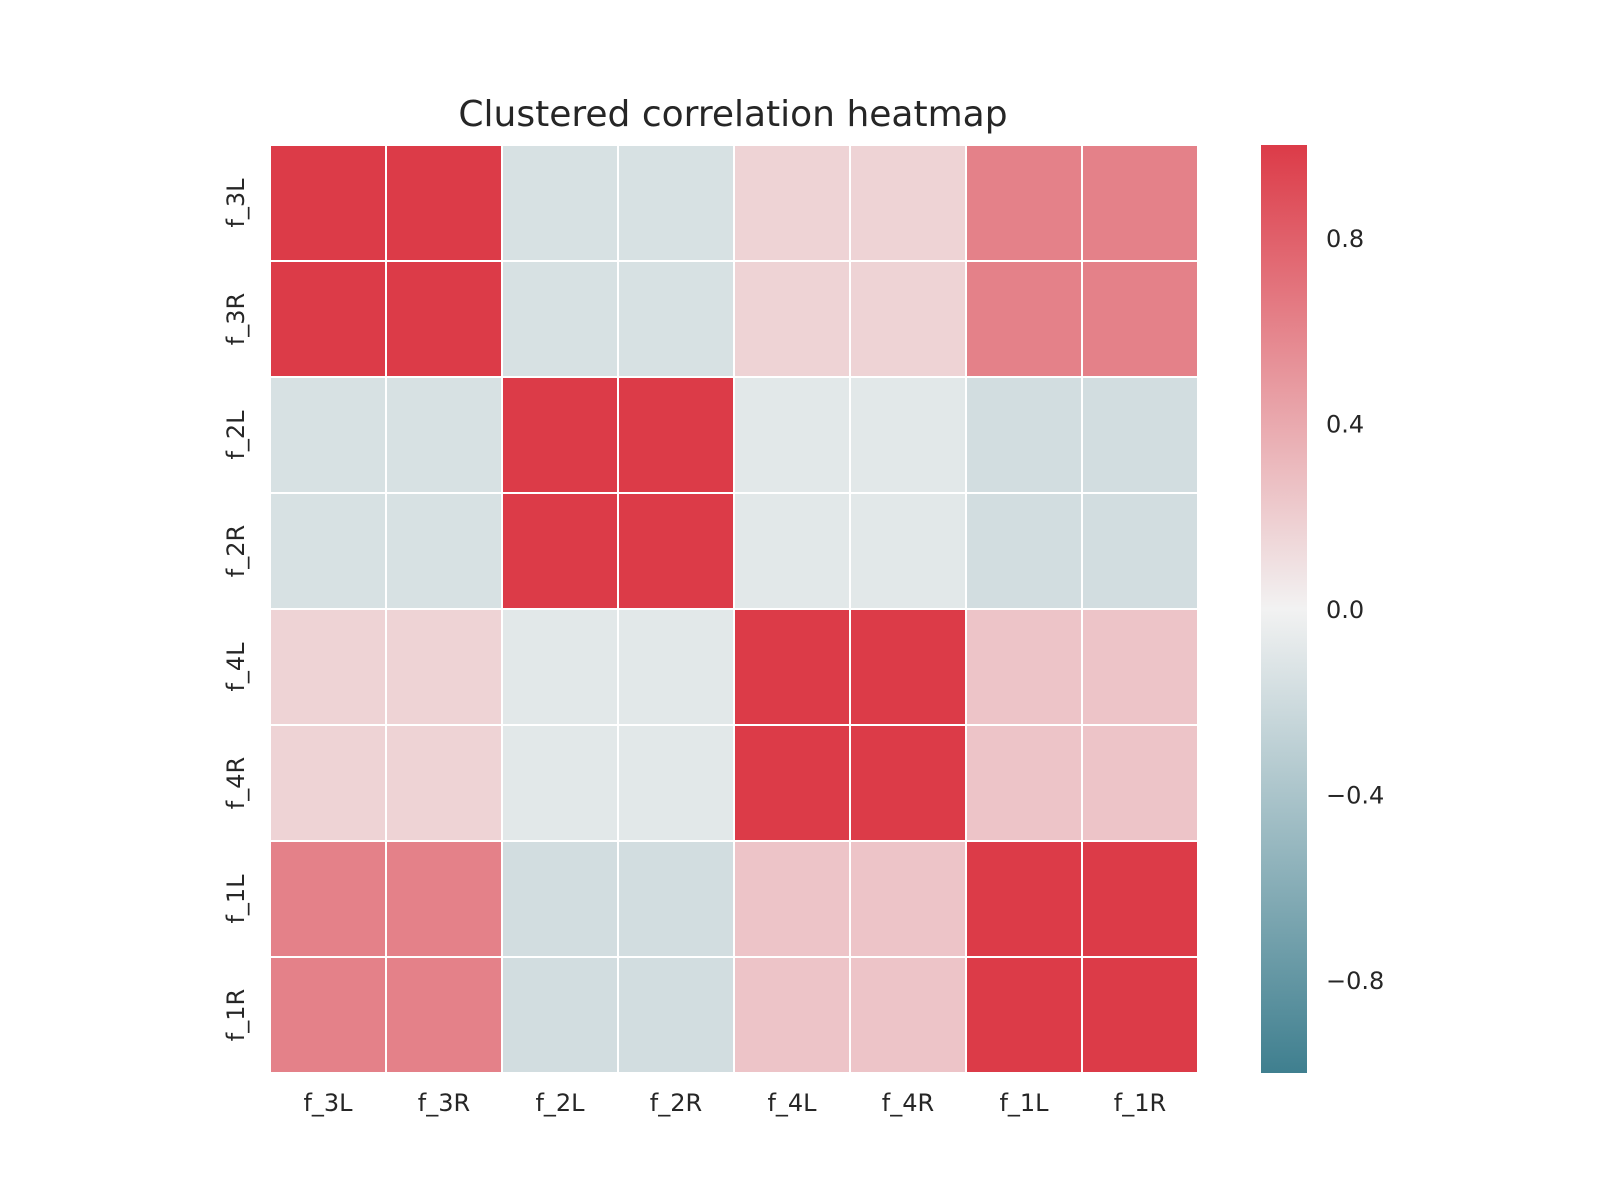 This screenshot has width=1600, height=1200. I want to click on colorbar-ticks: 0.8 0.4 0.0 −0.4 −0.8, so click(1355, 610).